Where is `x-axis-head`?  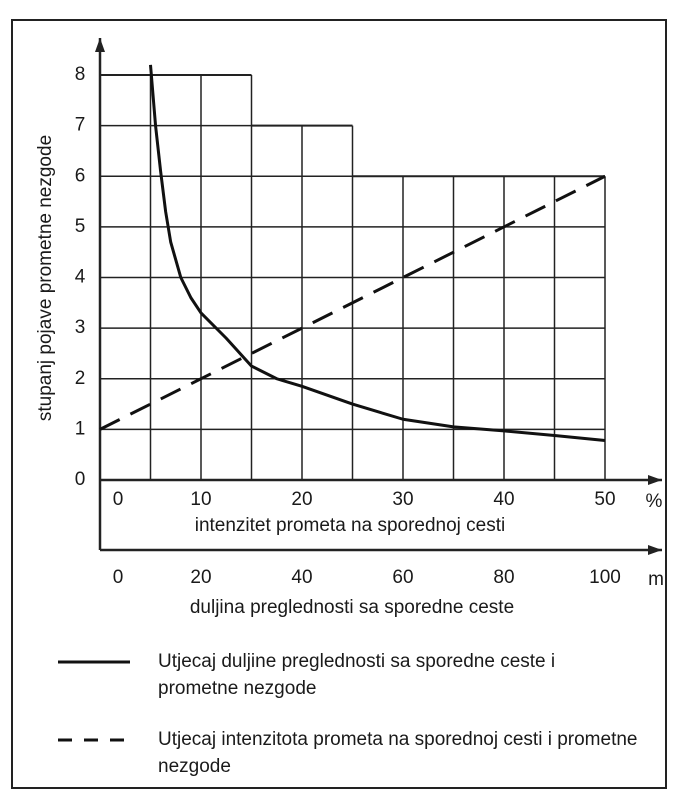
x-axis-head is located at coordinates (655, 480).